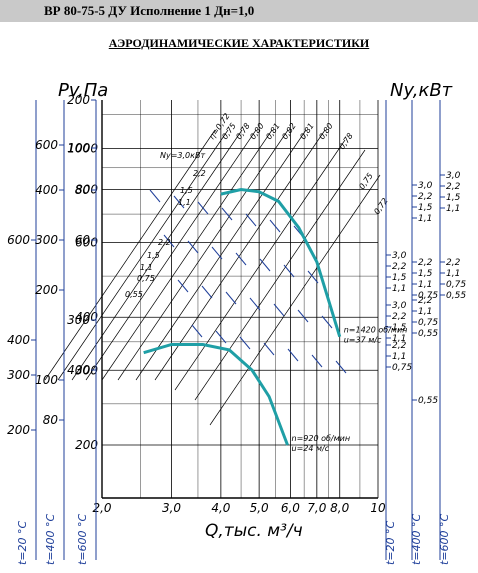 The height and width of the screenshot is (573, 478). I want to click on y-tick-label: 200, so click(86, 445).